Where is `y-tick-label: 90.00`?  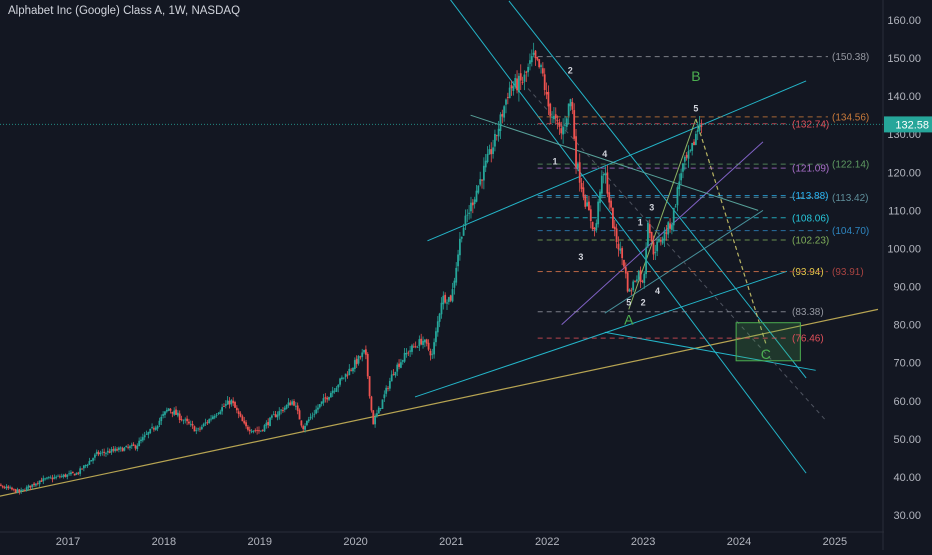
y-tick-label: 90.00 is located at coordinates (907, 288).